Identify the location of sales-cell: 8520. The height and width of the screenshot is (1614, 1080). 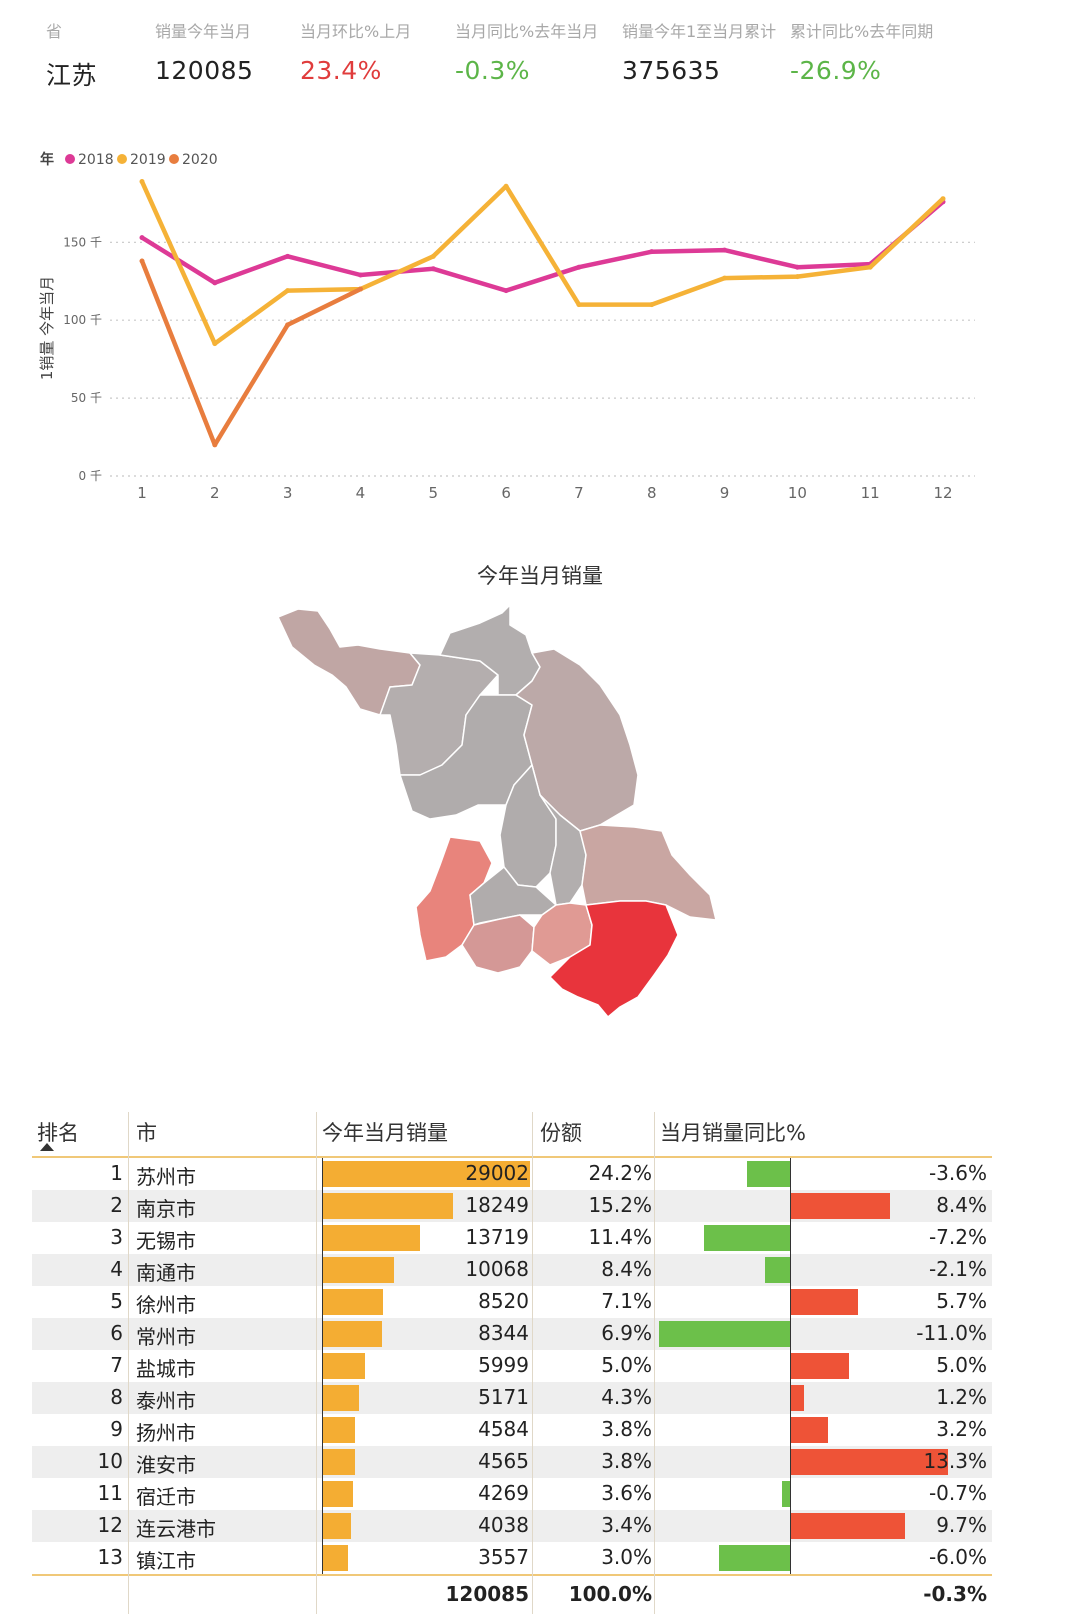
(503, 1301).